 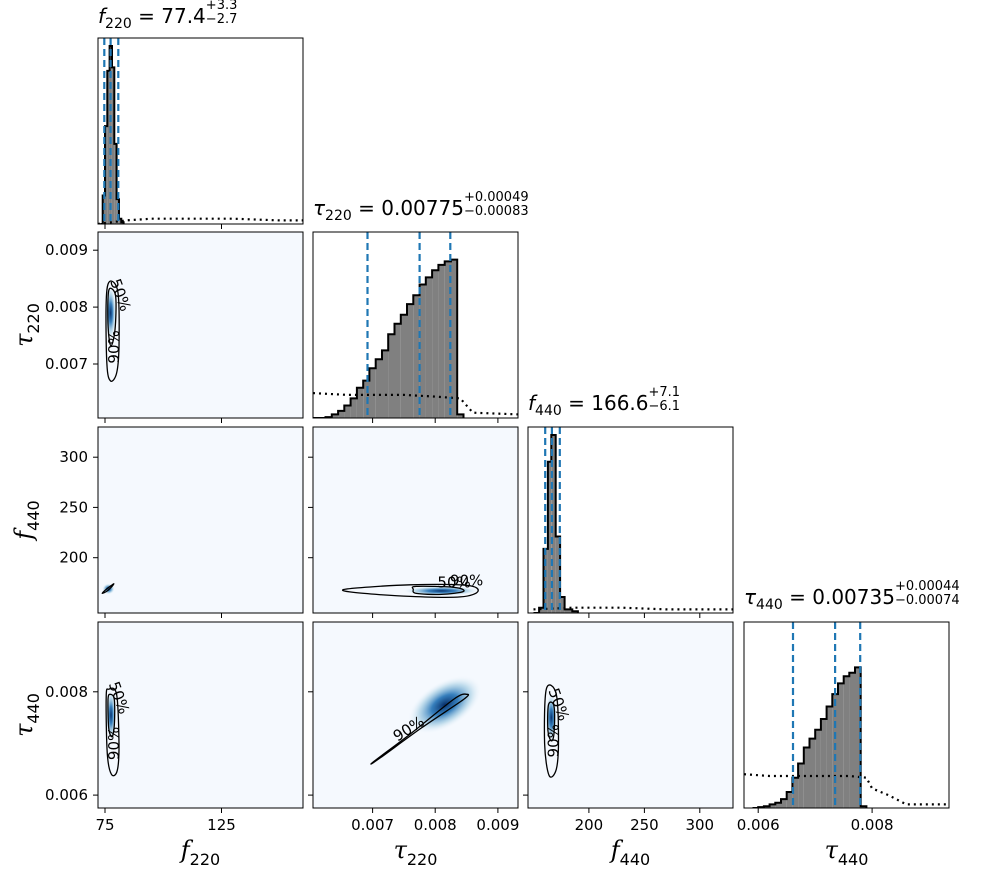 What do you see at coordinates (221, 6) in the screenshot?
I see `title-plus-error: +3.3` at bounding box center [221, 6].